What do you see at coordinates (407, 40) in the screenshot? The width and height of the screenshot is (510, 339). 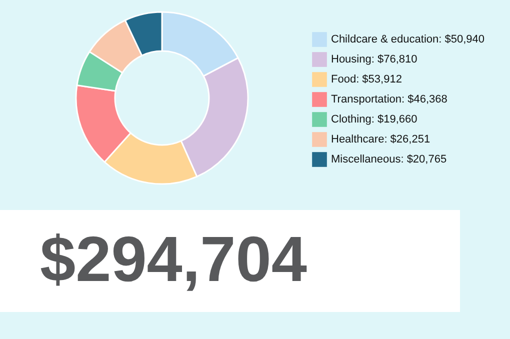 I see `legend-label: Childcare & education: $50,940` at bounding box center [407, 40].